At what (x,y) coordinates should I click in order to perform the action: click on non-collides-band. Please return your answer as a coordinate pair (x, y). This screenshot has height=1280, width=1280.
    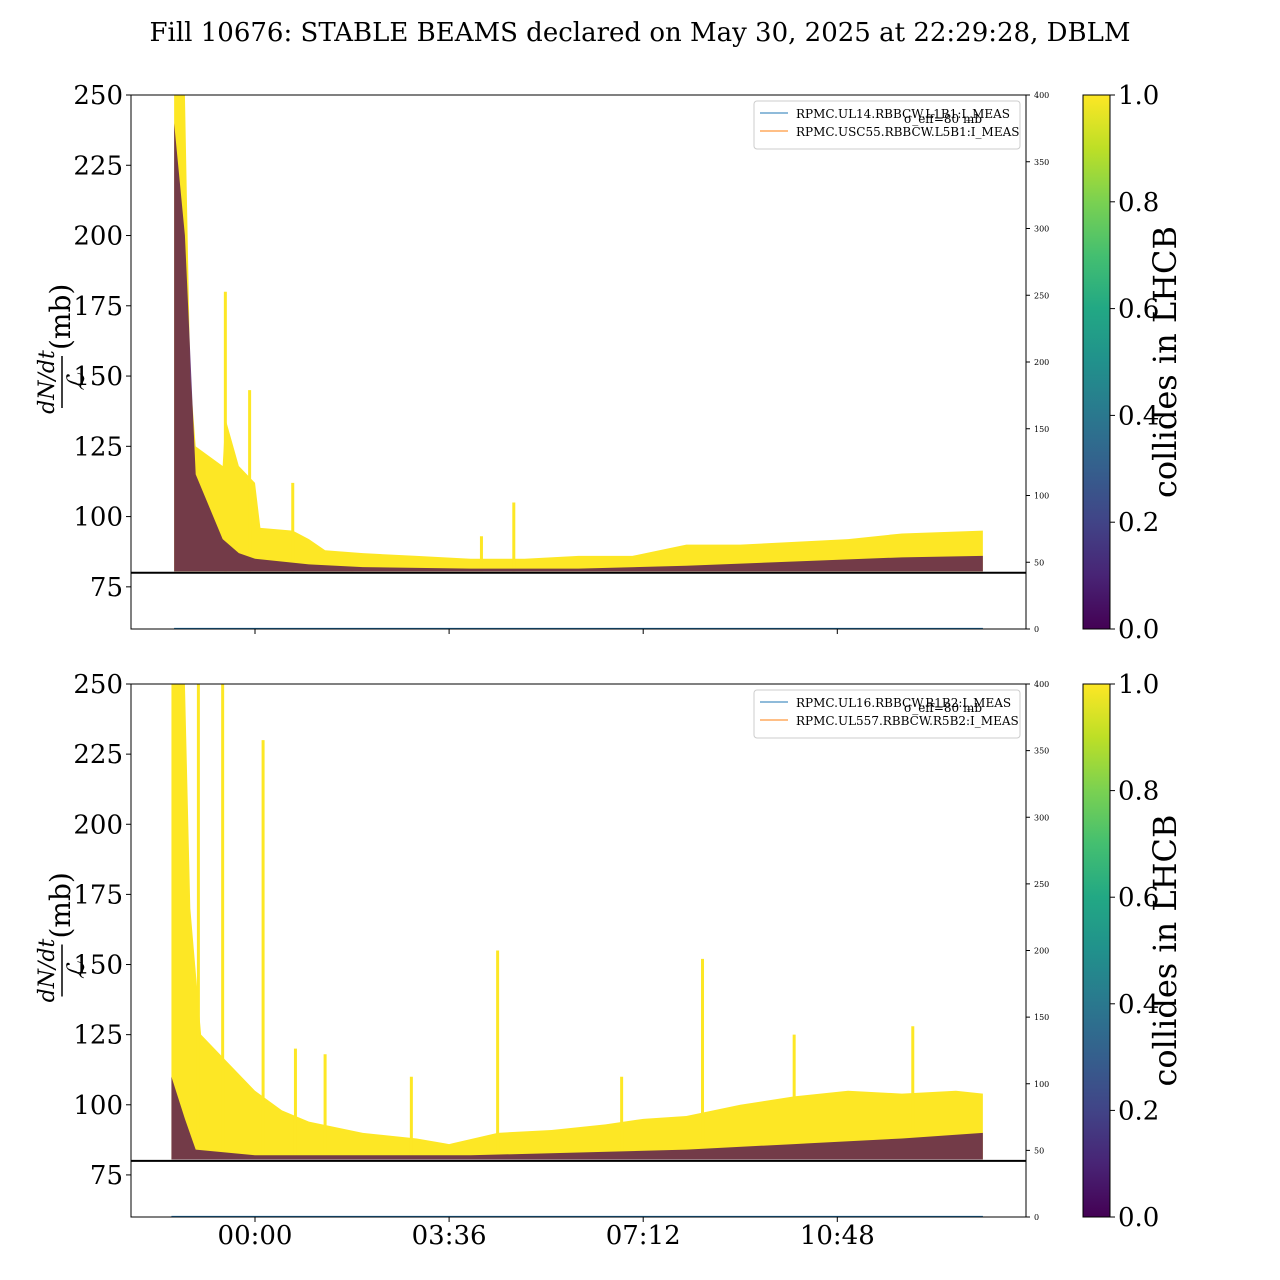
    Looking at the image, I should click on (577, 1118).